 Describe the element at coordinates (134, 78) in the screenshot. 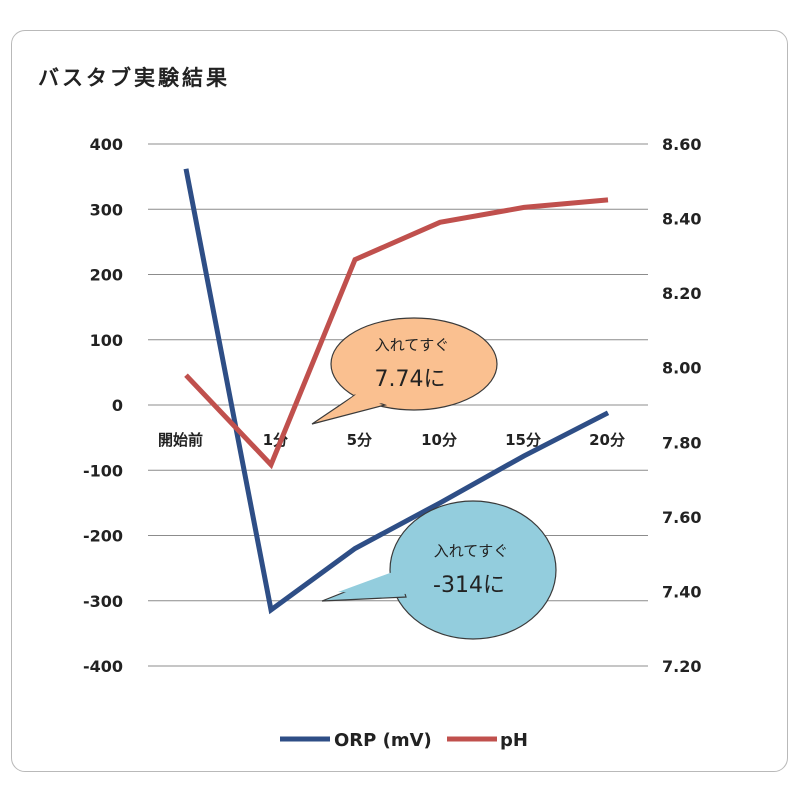

I see `chart-title: バスタブ実験結果` at that location.